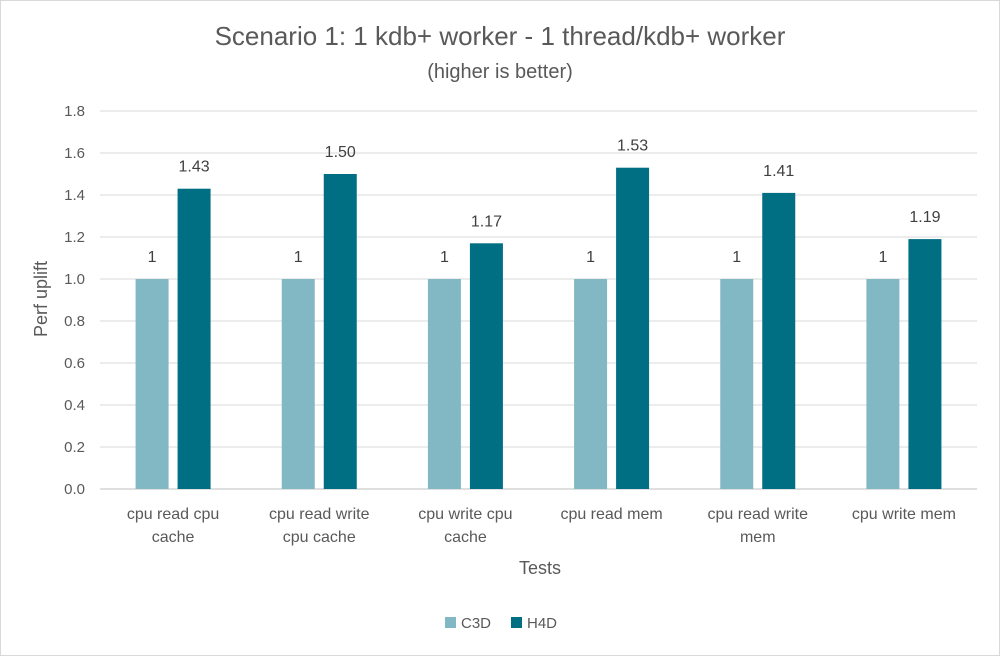 Image resolution: width=1000 pixels, height=656 pixels. What do you see at coordinates (516, 622) in the screenshot?
I see `legend-swatch-h4d` at bounding box center [516, 622].